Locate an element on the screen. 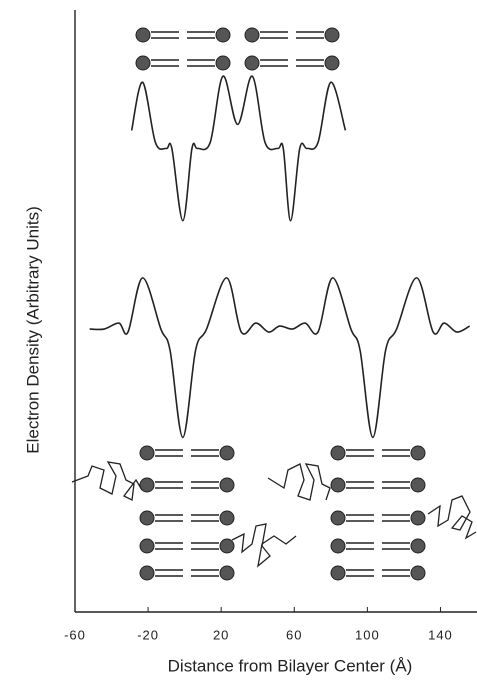  x-tick-label: 100 is located at coordinates (367, 634).